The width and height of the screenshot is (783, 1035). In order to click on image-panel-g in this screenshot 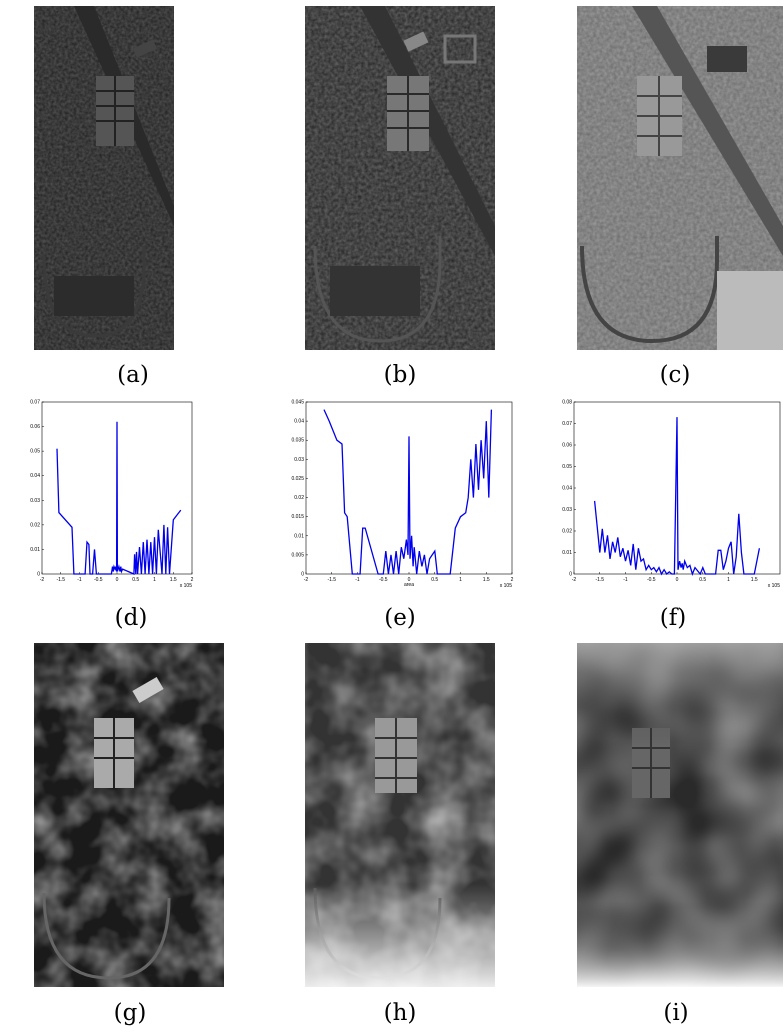, I will do `click(129, 815)`.